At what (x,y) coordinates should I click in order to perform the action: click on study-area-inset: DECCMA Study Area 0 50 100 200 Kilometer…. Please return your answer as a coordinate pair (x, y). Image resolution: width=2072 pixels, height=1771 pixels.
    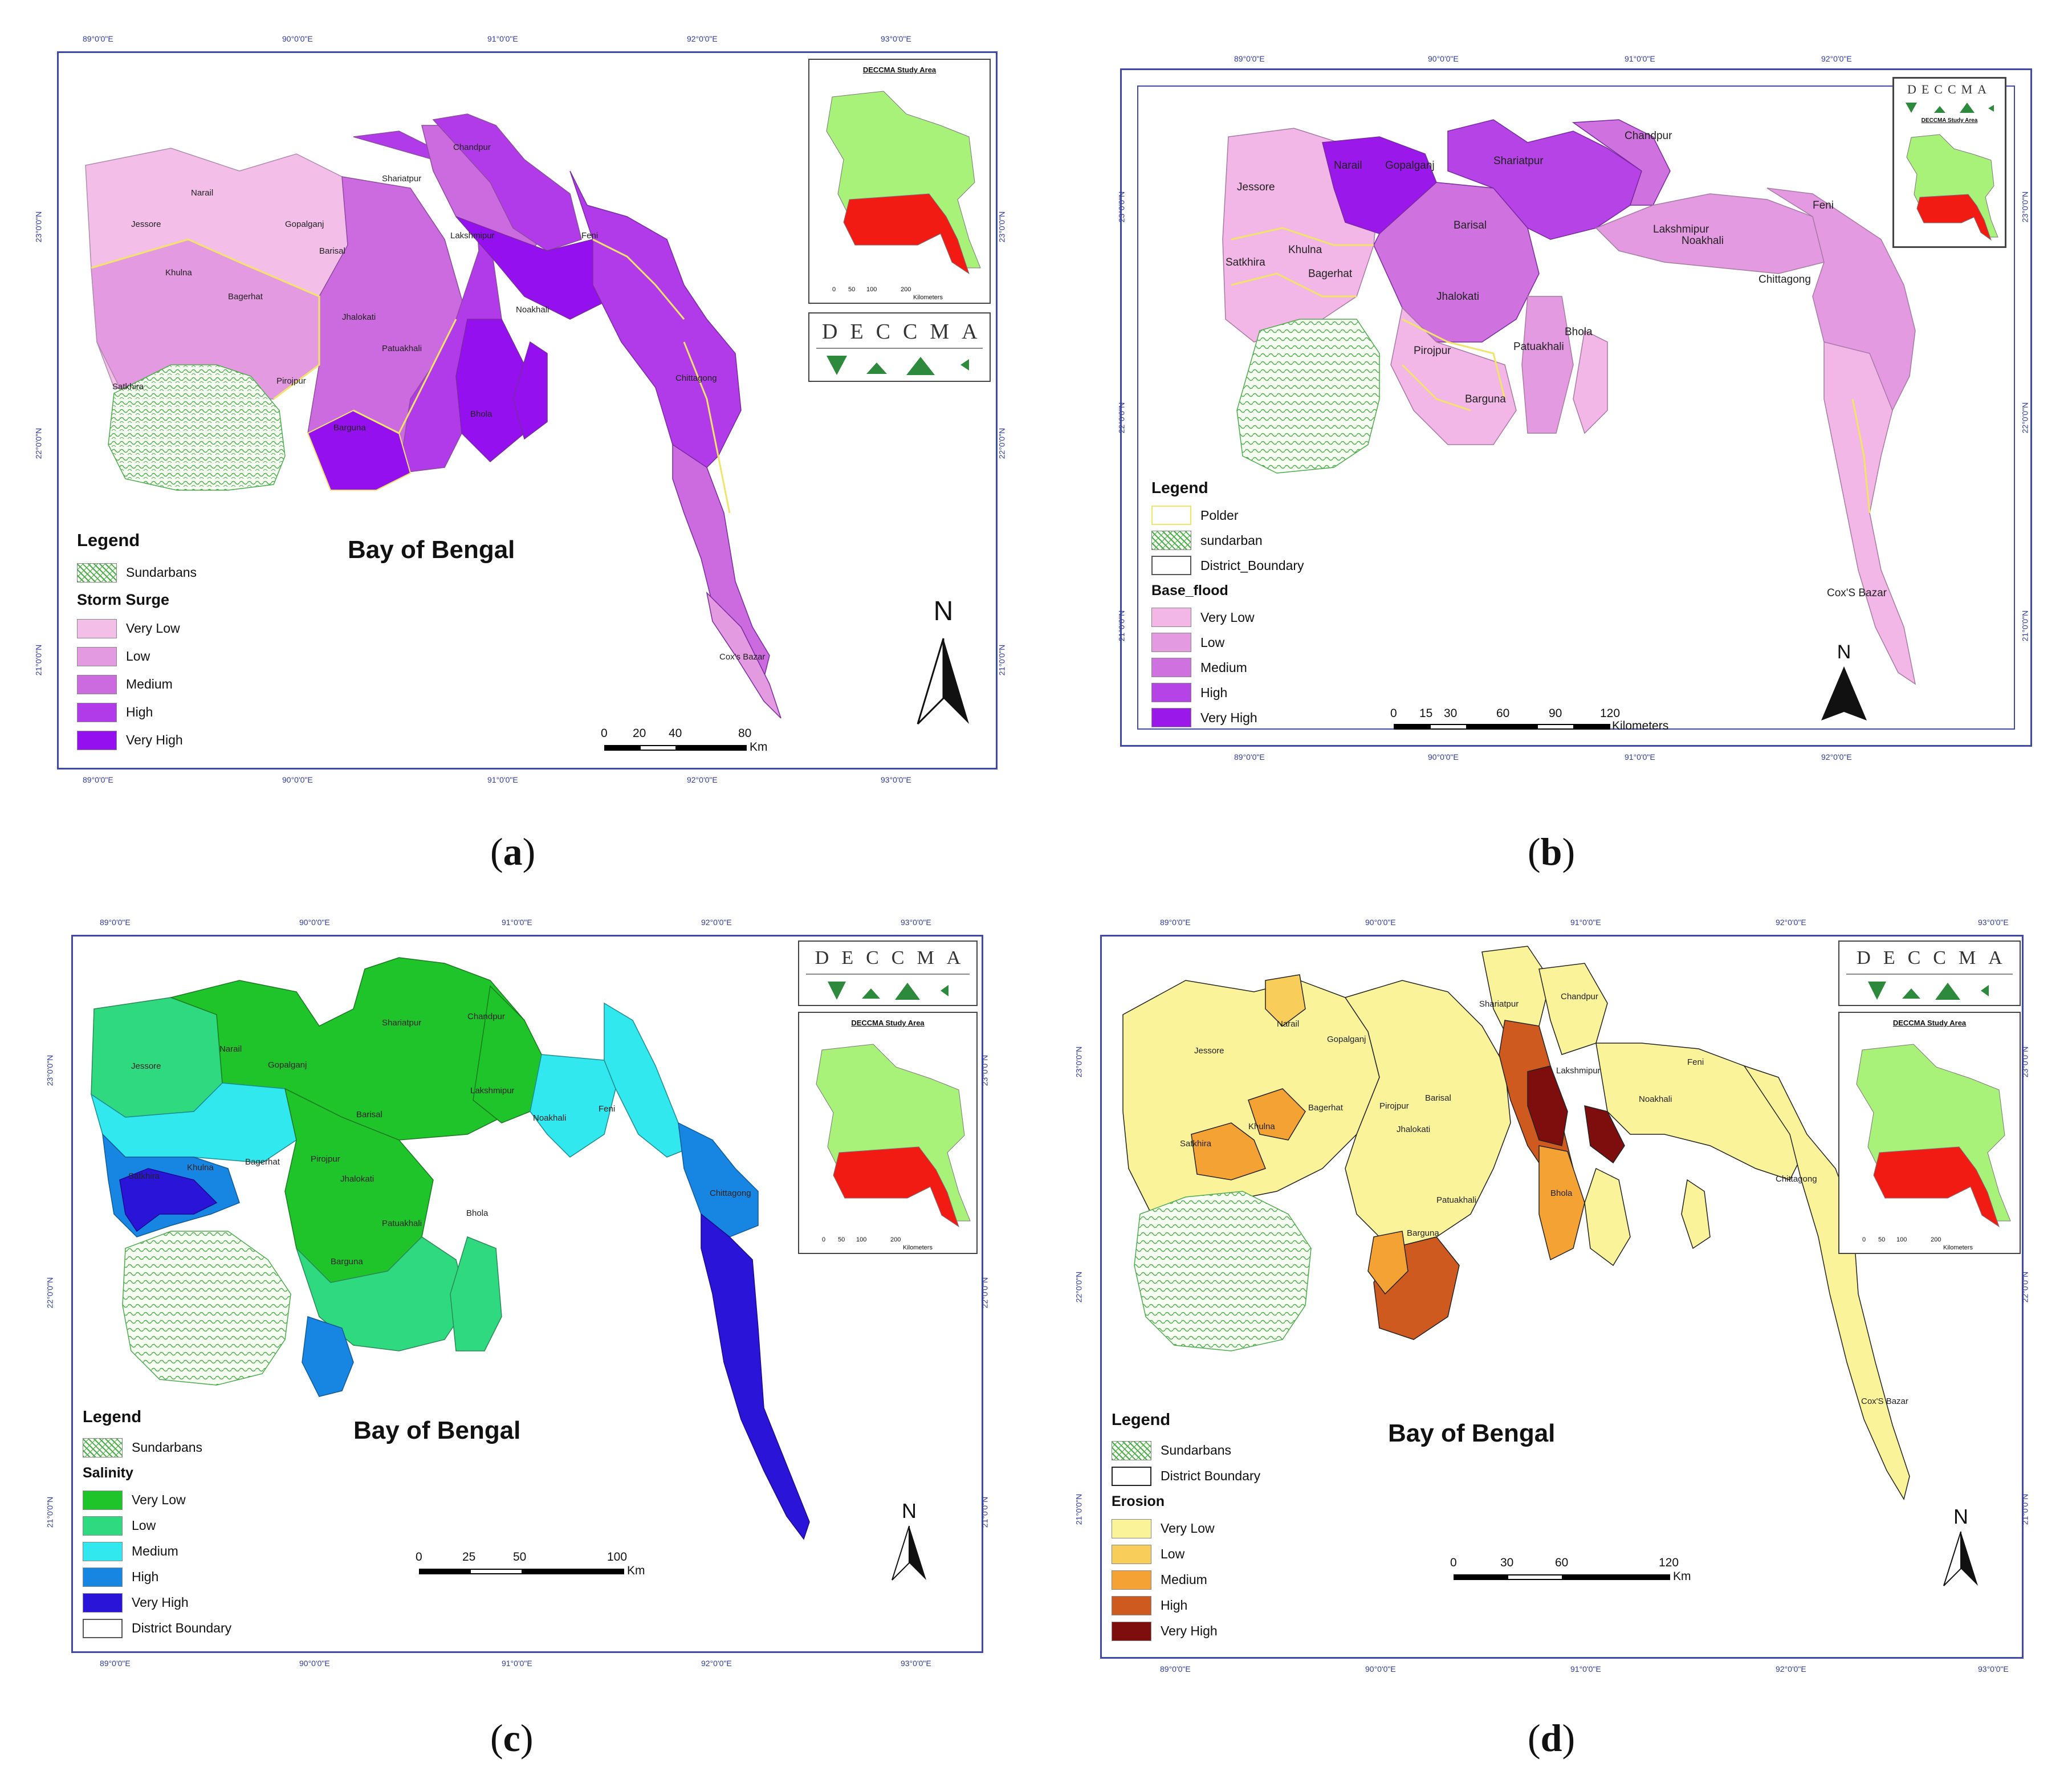
    Looking at the image, I should click on (888, 1133).